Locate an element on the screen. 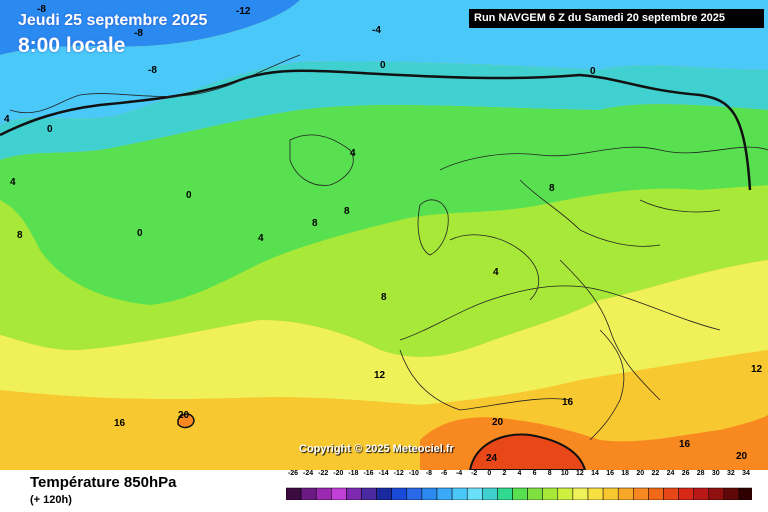  parameter-title: Température 850hPa is located at coordinates (103, 482).